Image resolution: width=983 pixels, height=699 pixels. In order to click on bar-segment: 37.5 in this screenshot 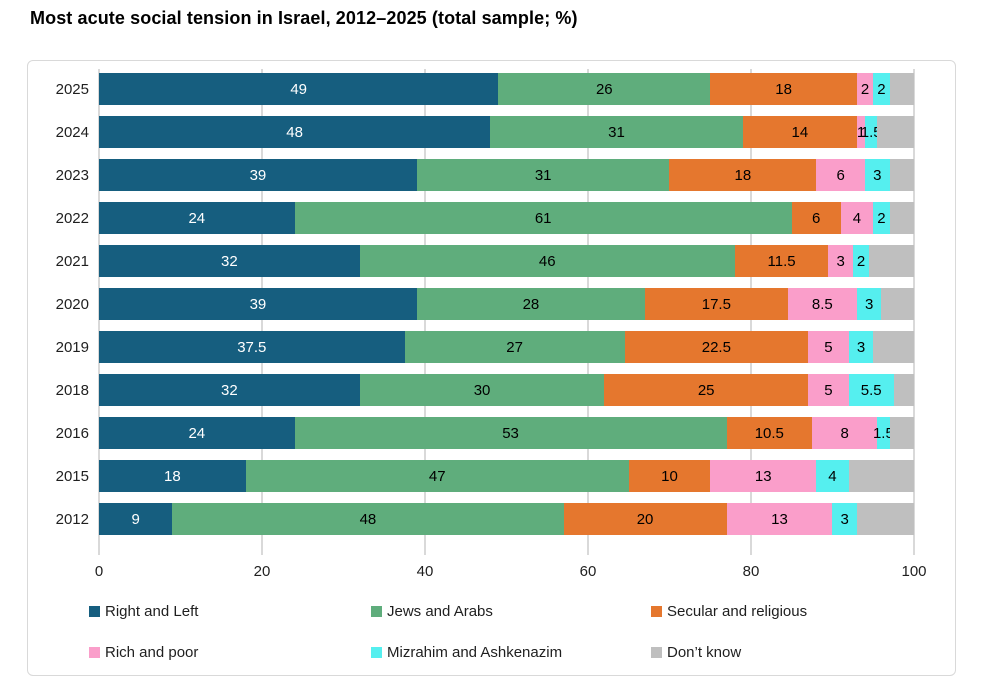, I will do `click(252, 347)`.